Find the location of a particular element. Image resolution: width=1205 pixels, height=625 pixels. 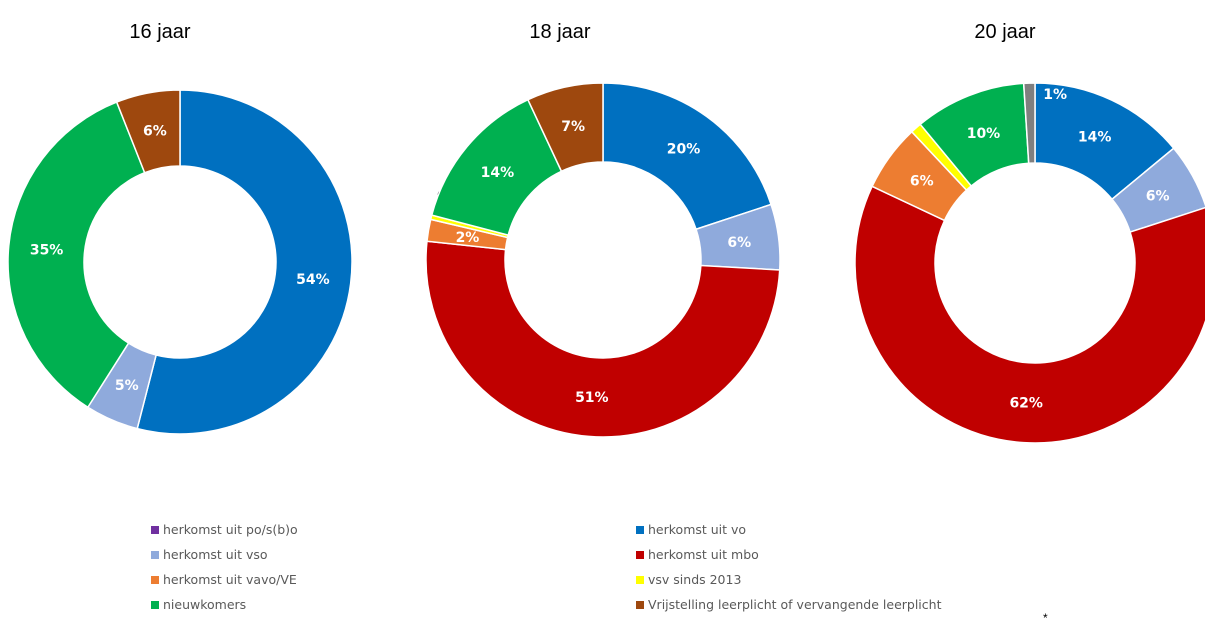

footnote: * is located at coordinates (1045, 618).